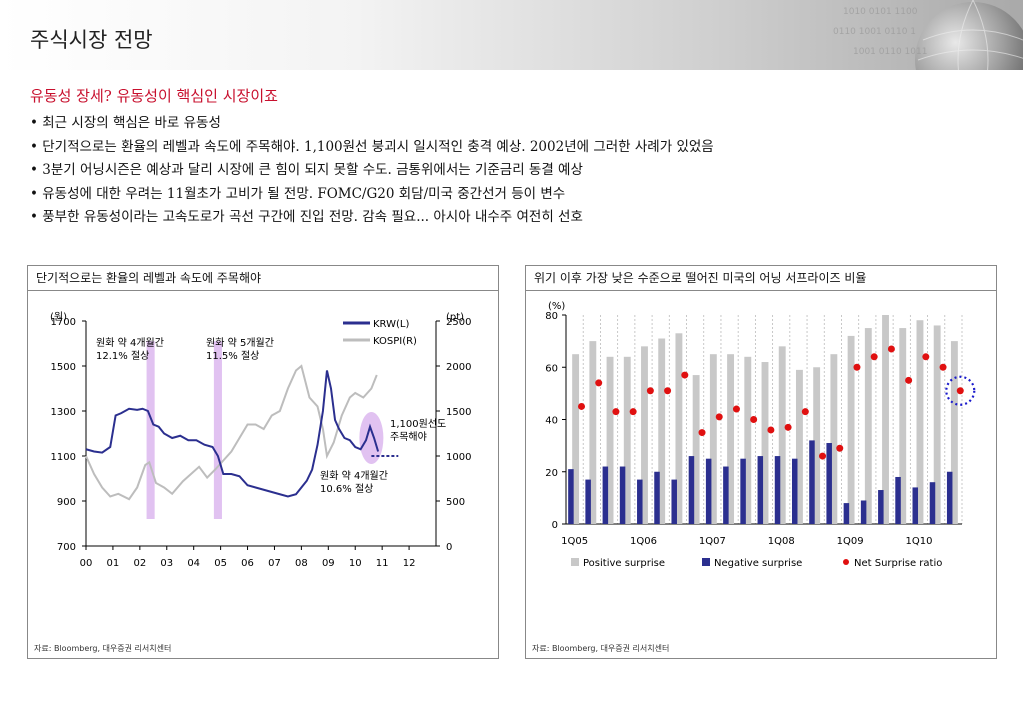 The height and width of the screenshot is (708, 1023). What do you see at coordinates (220, 563) in the screenshot?
I see `x-tick-label: 05` at bounding box center [220, 563].